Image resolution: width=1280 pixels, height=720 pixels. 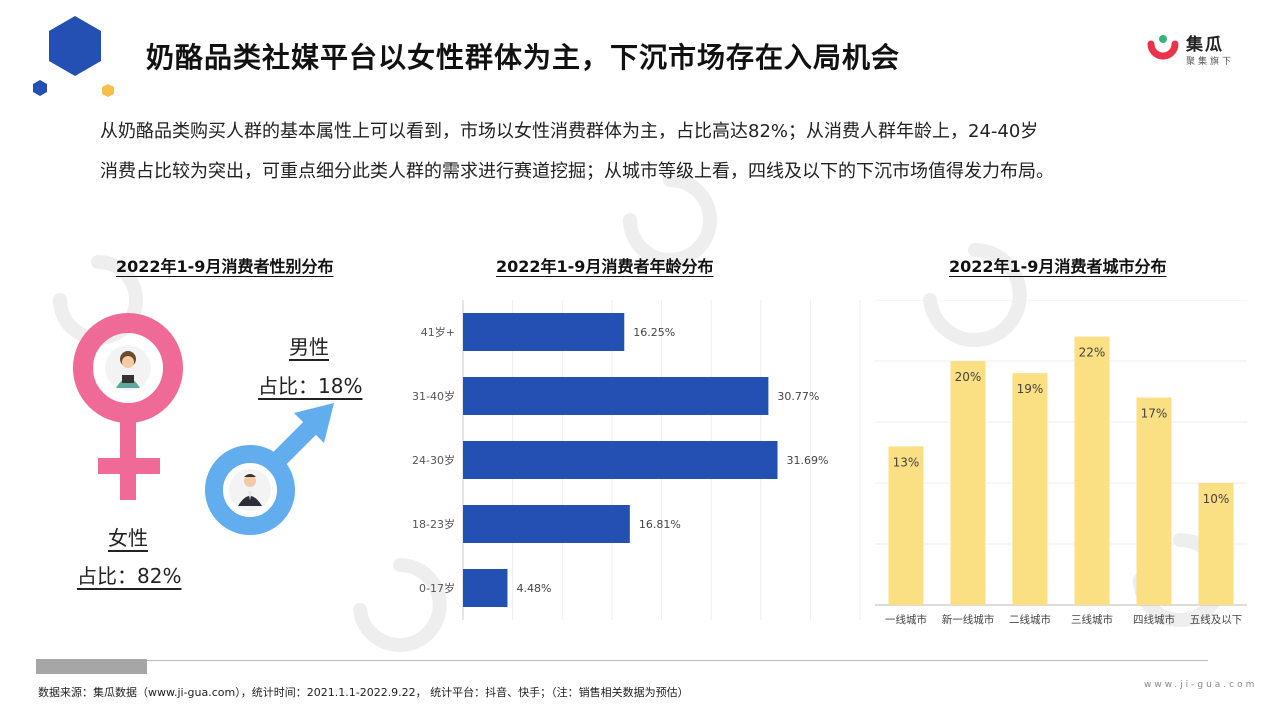 What do you see at coordinates (1058, 266) in the screenshot?
I see `city-chart-title: 2022年1-9月消费者城市分布` at bounding box center [1058, 266].